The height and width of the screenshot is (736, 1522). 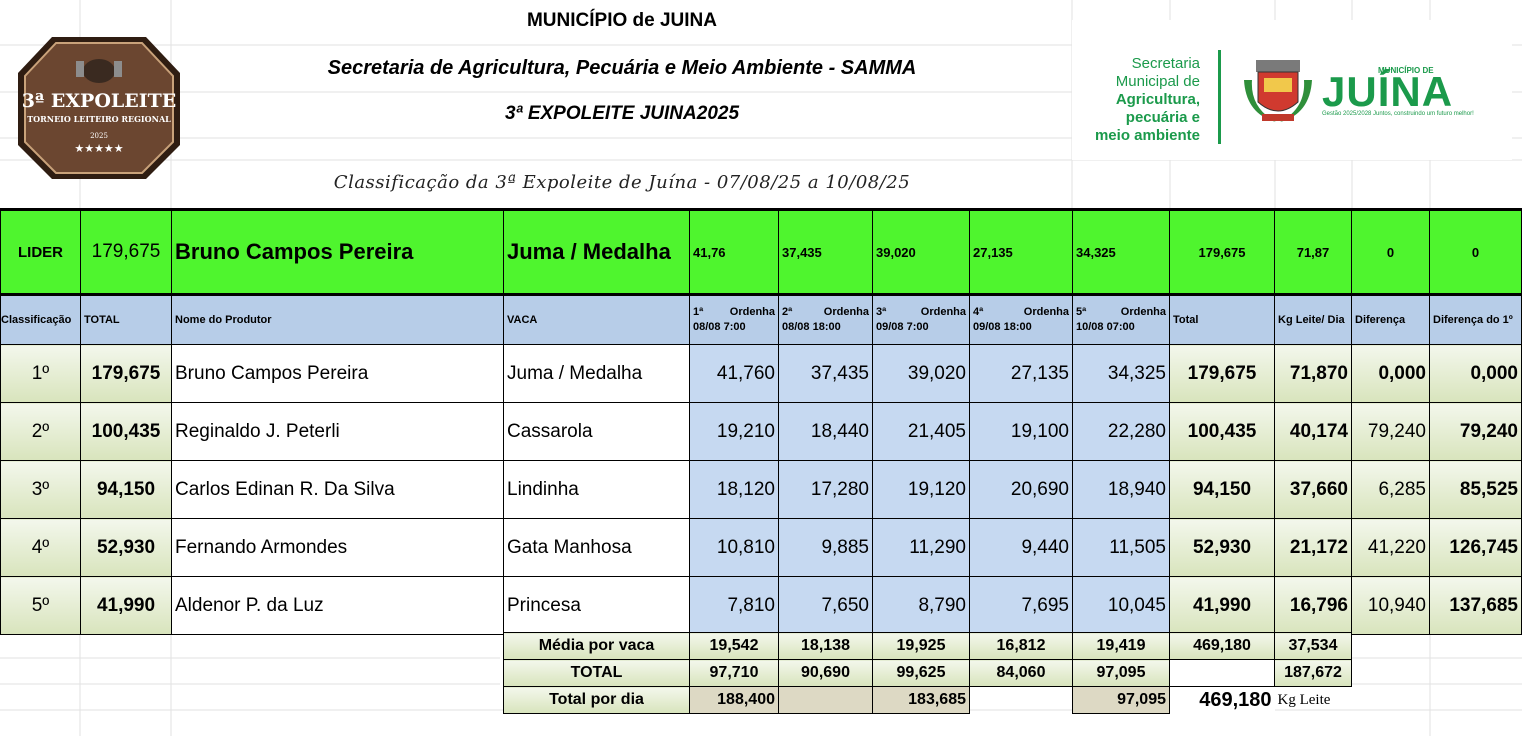 I want to click on stars-icon: ★★★★★, so click(x=98, y=148).